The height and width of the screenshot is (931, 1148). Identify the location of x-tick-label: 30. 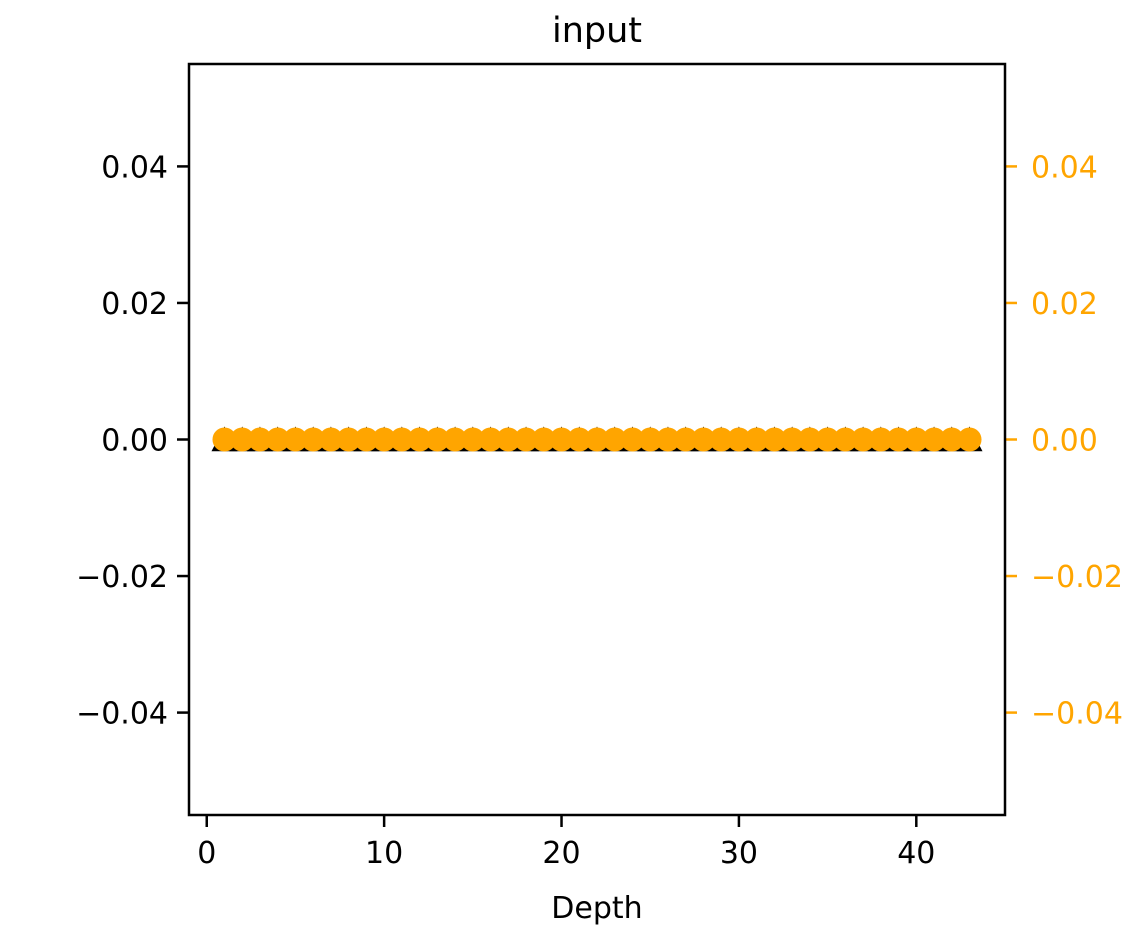
(739, 853).